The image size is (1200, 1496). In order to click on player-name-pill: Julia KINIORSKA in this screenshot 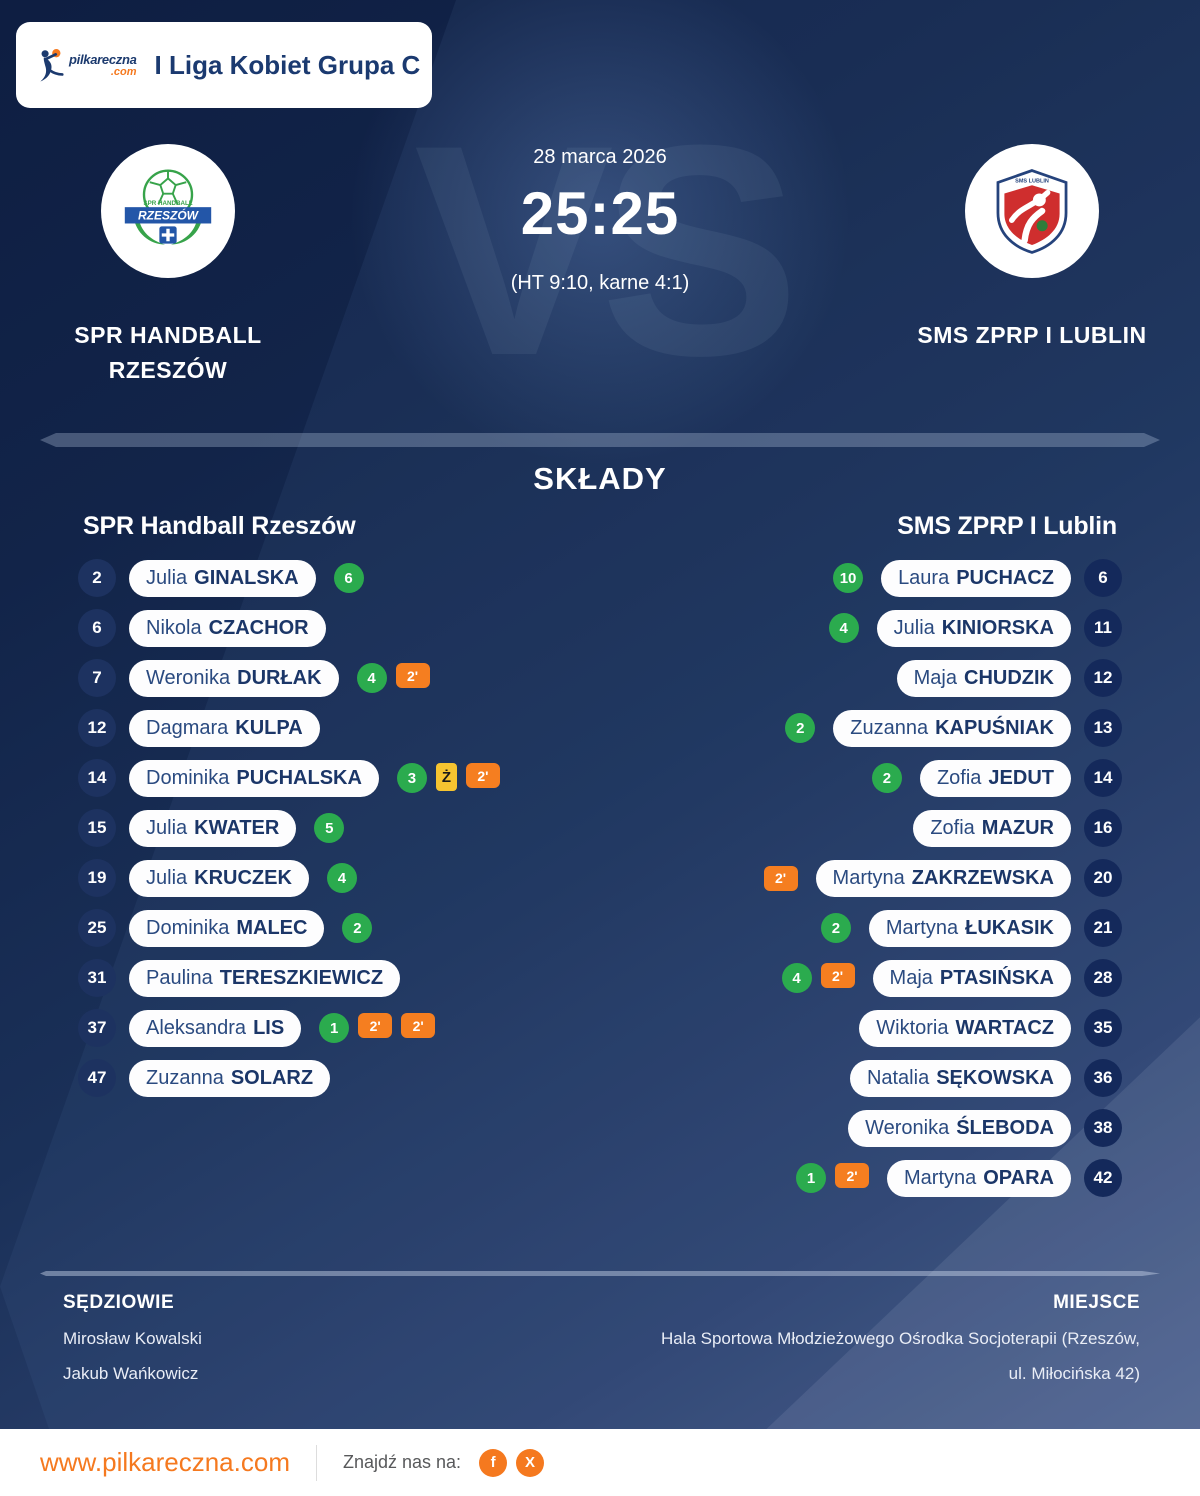, I will do `click(973, 628)`.